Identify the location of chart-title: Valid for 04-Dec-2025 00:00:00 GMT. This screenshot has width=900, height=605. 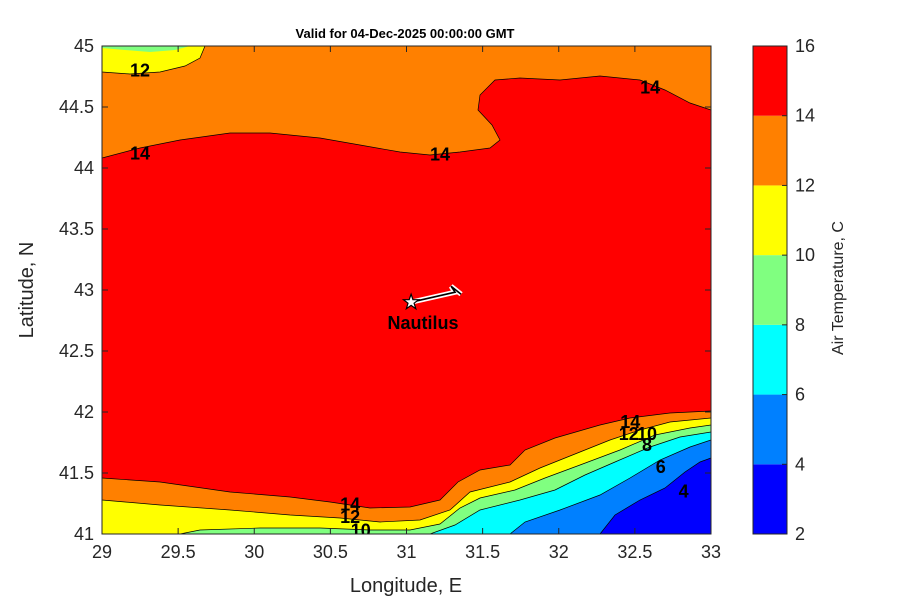
(405, 33).